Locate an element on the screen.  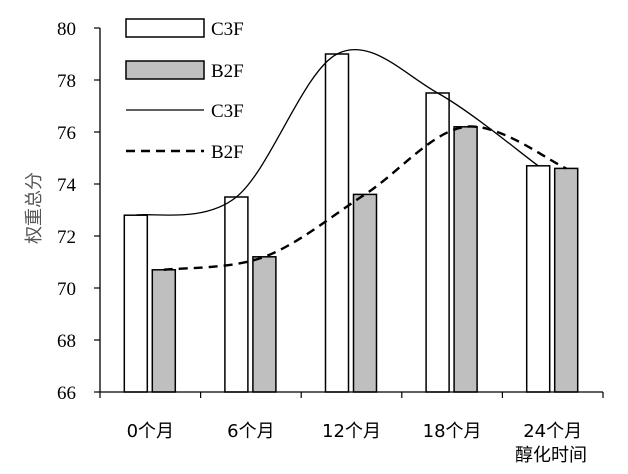
legend: C3F B2F C3F B2F is located at coordinates (184, 90).